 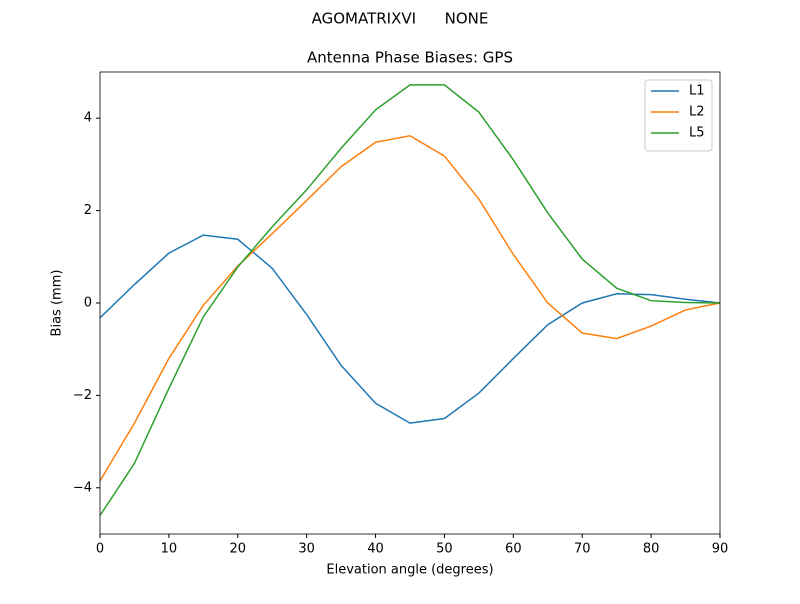 I want to click on x-tick-label: 40, so click(x=375, y=549).